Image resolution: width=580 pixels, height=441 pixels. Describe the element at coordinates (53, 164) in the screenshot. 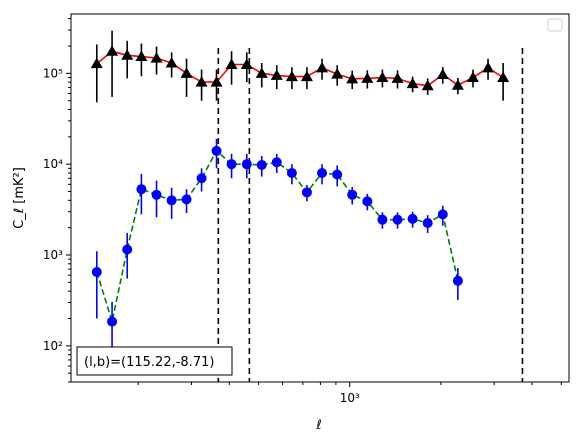

I see `y-tick-label: 10⁴` at that location.